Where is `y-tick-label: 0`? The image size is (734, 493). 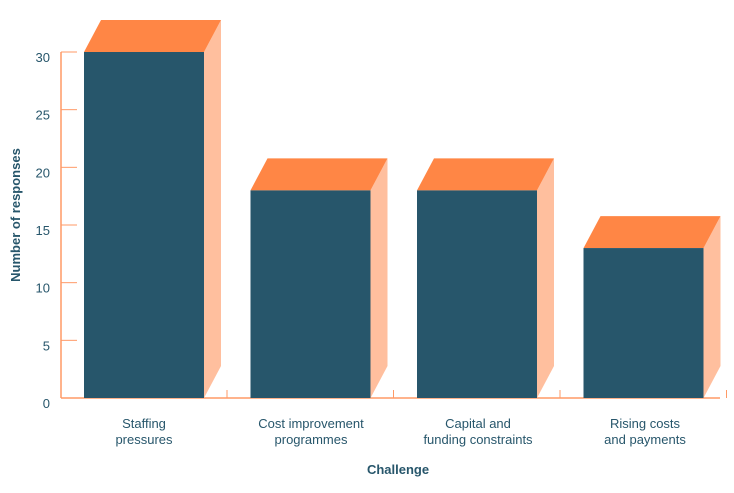 y-tick-label: 0 is located at coordinates (46, 403).